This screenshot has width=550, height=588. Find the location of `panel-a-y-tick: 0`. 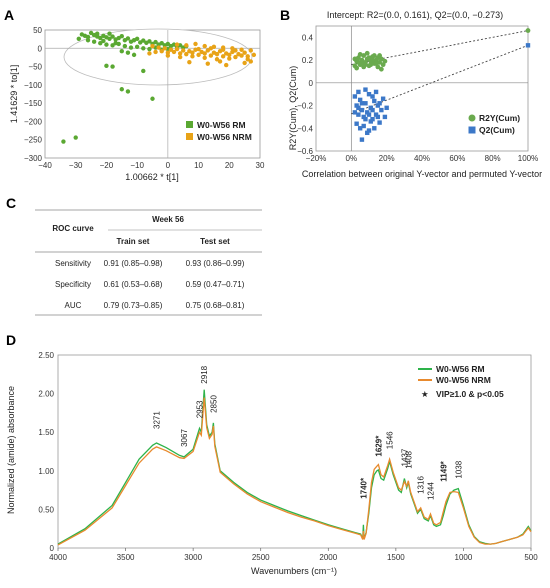

panel-a-y-tick: 0 is located at coordinates (40, 48).